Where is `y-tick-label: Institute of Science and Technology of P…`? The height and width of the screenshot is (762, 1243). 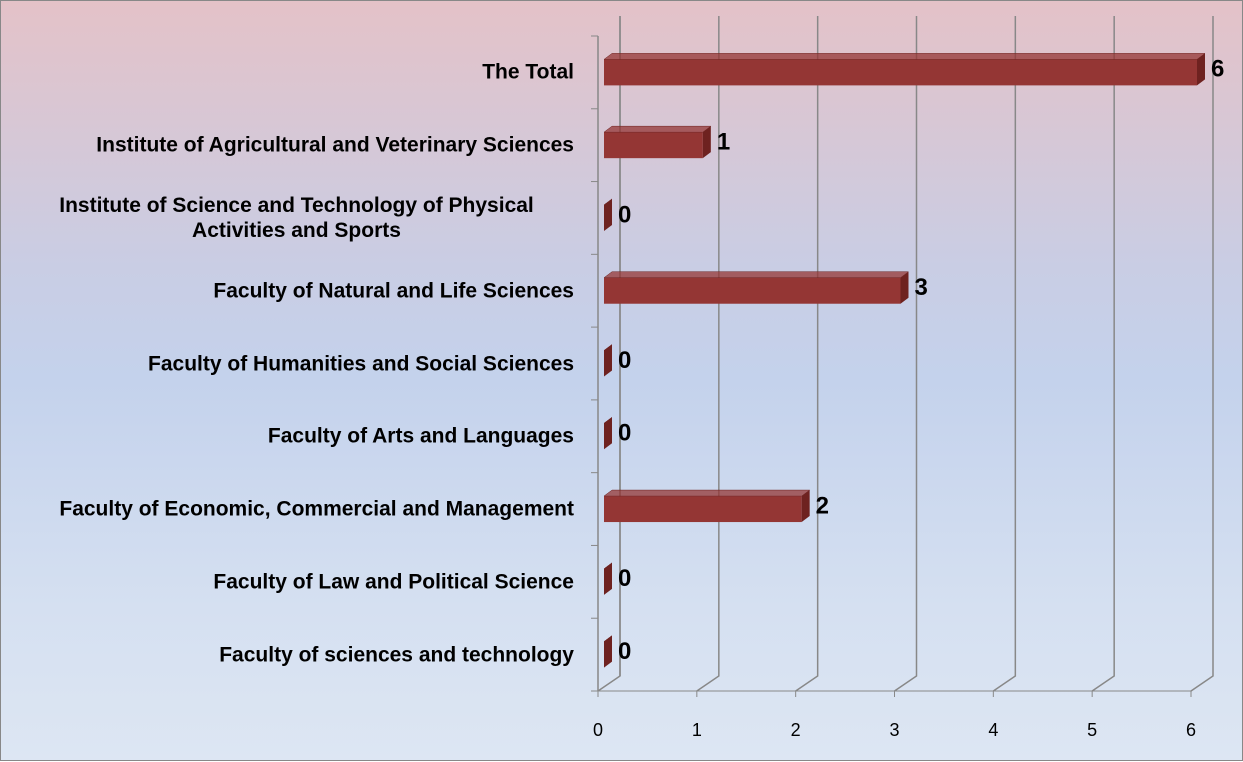
y-tick-label: Institute of Science and Technology of P… is located at coordinates (296, 217).